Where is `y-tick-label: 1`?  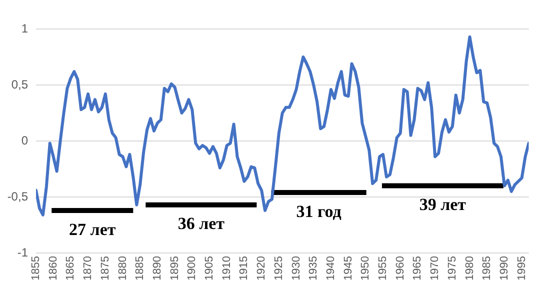 y-tick-label: 1 is located at coordinates (24, 28).